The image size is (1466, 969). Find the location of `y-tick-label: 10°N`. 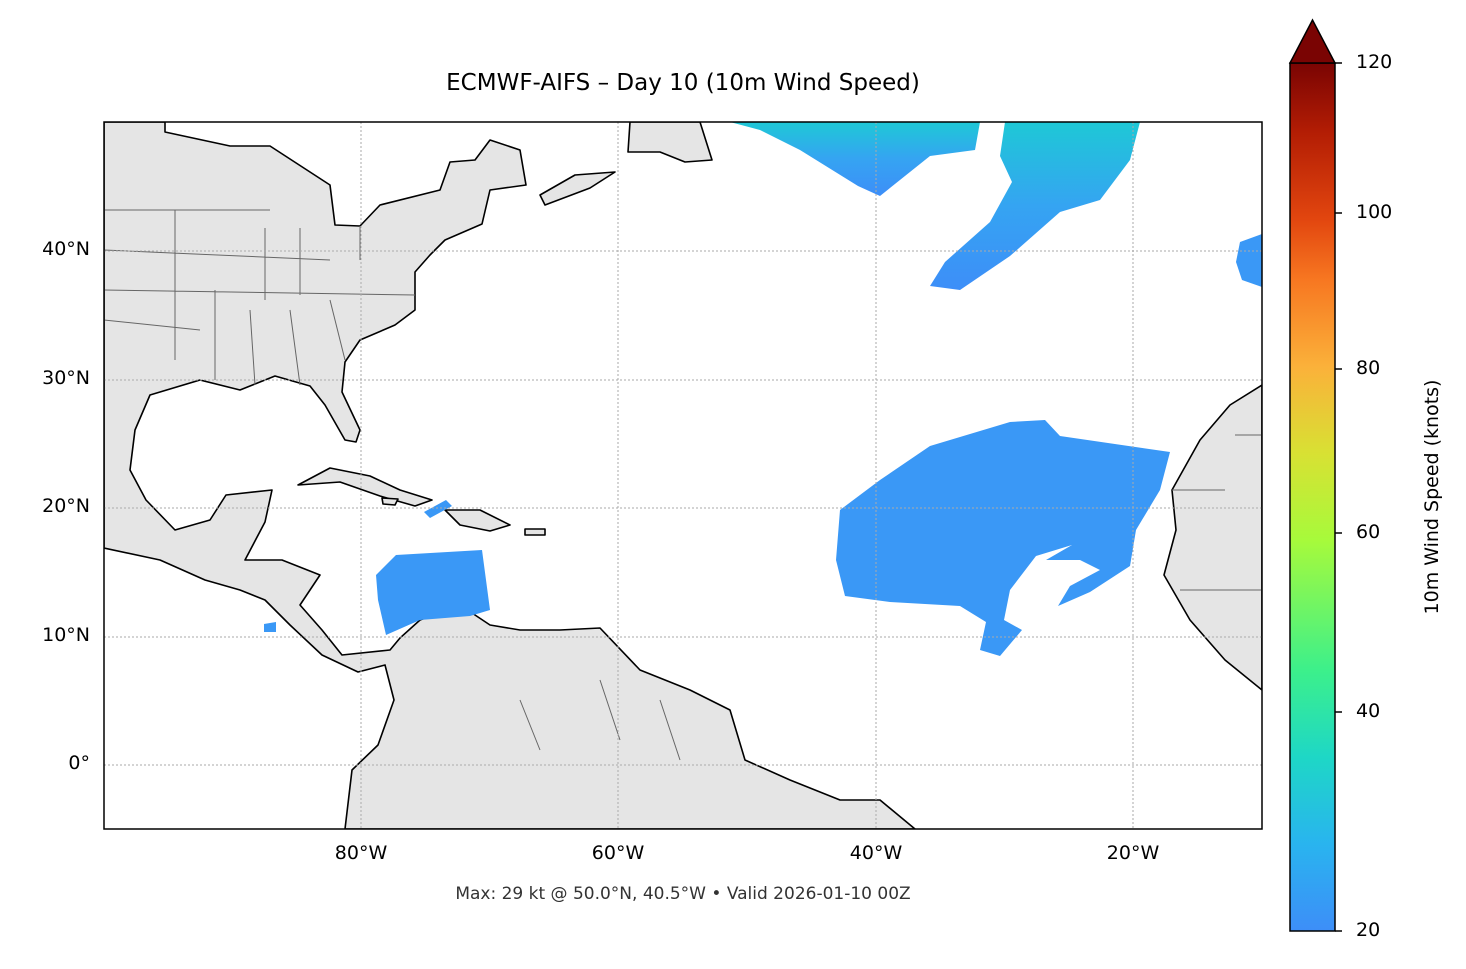

y-tick-label: 10°N is located at coordinates (66, 635).